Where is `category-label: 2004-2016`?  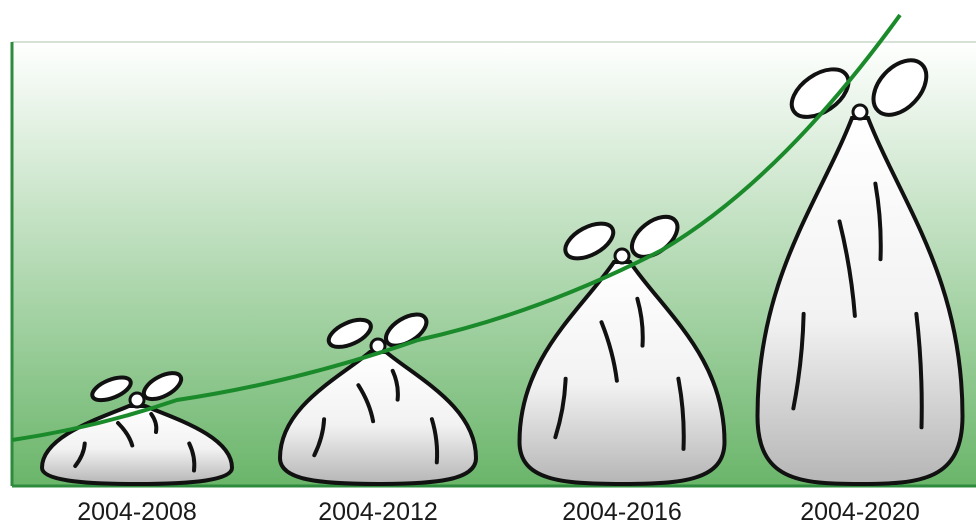
category-label: 2004-2016 is located at coordinates (622, 512).